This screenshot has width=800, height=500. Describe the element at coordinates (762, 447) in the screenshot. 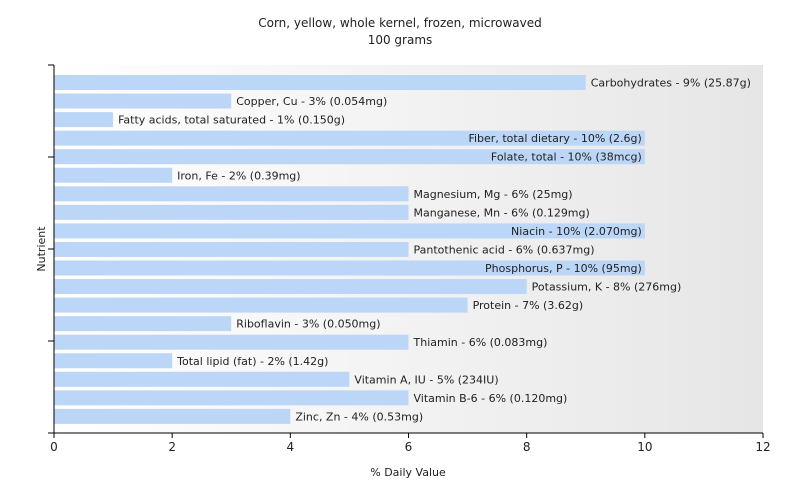

I see `x-tick-label: 12` at that location.